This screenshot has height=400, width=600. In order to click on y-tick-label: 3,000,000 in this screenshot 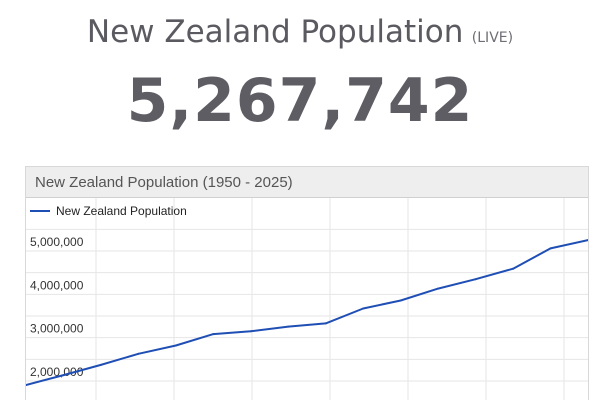, I will do `click(57, 329)`.